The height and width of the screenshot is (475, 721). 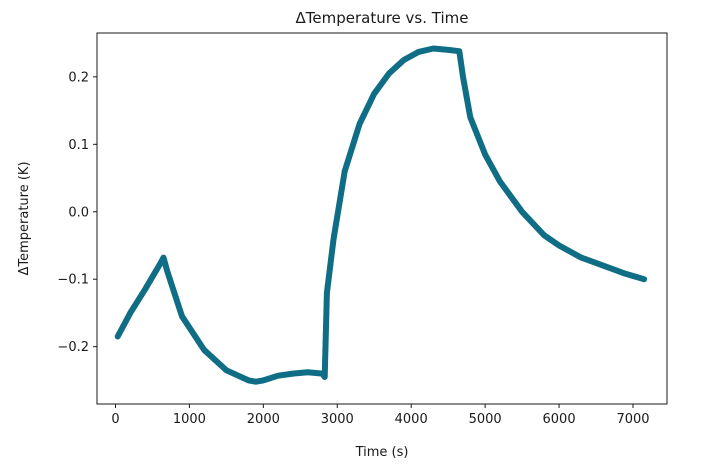 What do you see at coordinates (382, 18) in the screenshot?
I see `chart-title: ΔTemperature vs. Time` at bounding box center [382, 18].